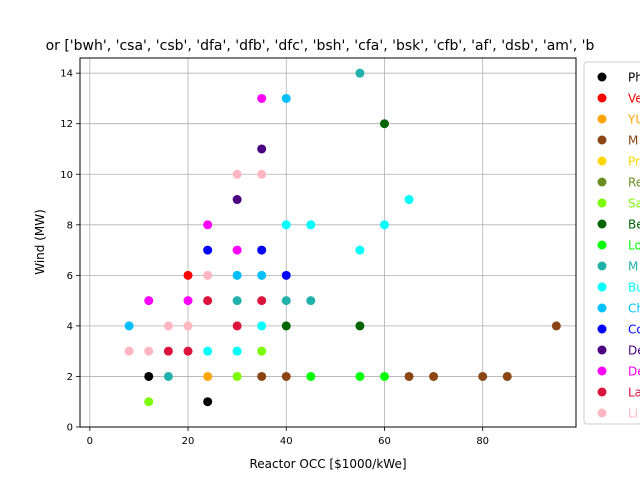 This screenshot has height=480, width=640. Describe the element at coordinates (90, 441) in the screenshot. I see `x-tick-label: 0` at that location.